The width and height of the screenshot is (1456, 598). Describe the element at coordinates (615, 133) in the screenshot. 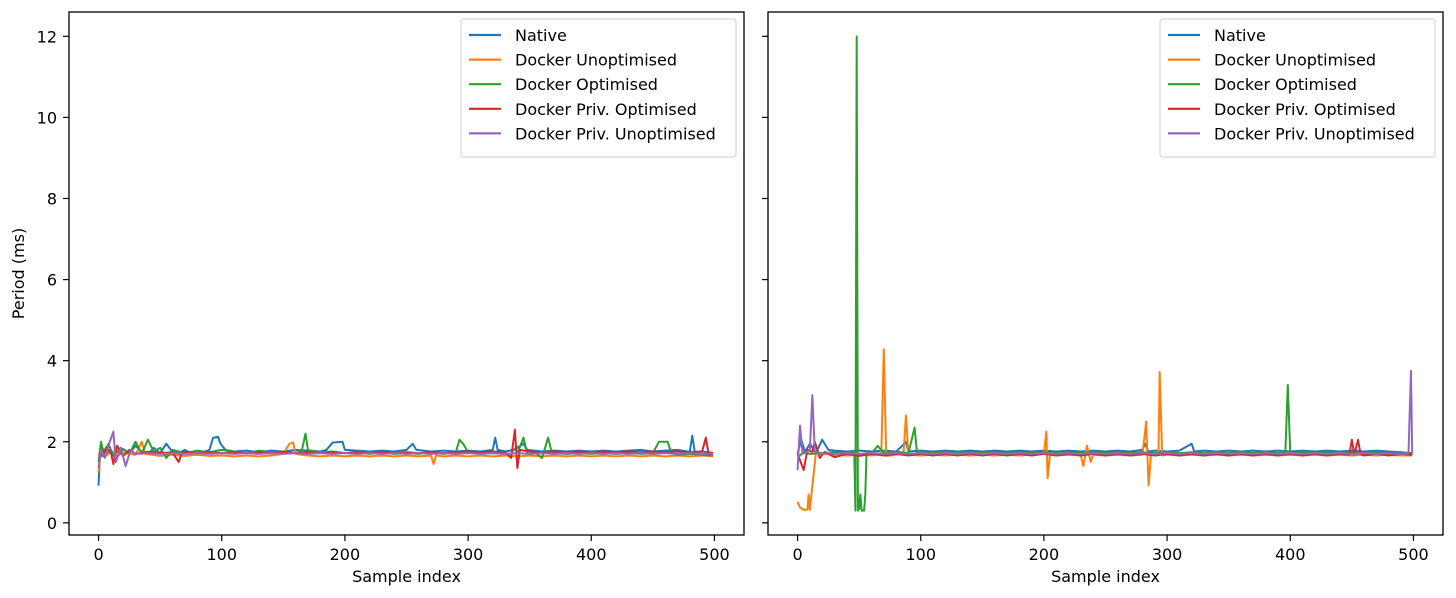

I see `left-legend-label: Docker Priv. Unoptimised` at that location.